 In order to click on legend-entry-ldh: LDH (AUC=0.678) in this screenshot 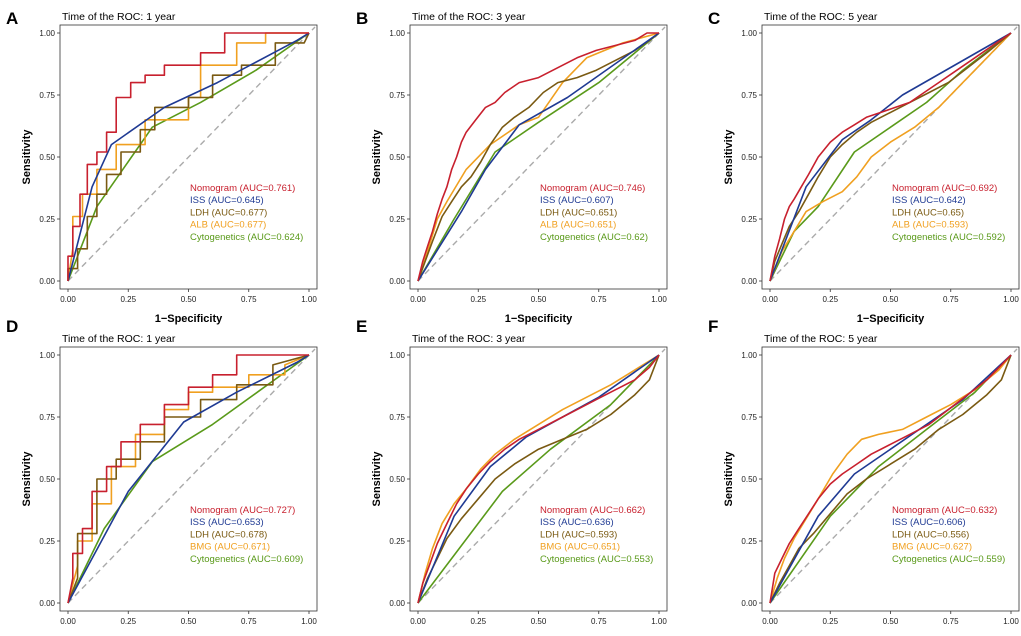, I will do `click(228, 534)`.